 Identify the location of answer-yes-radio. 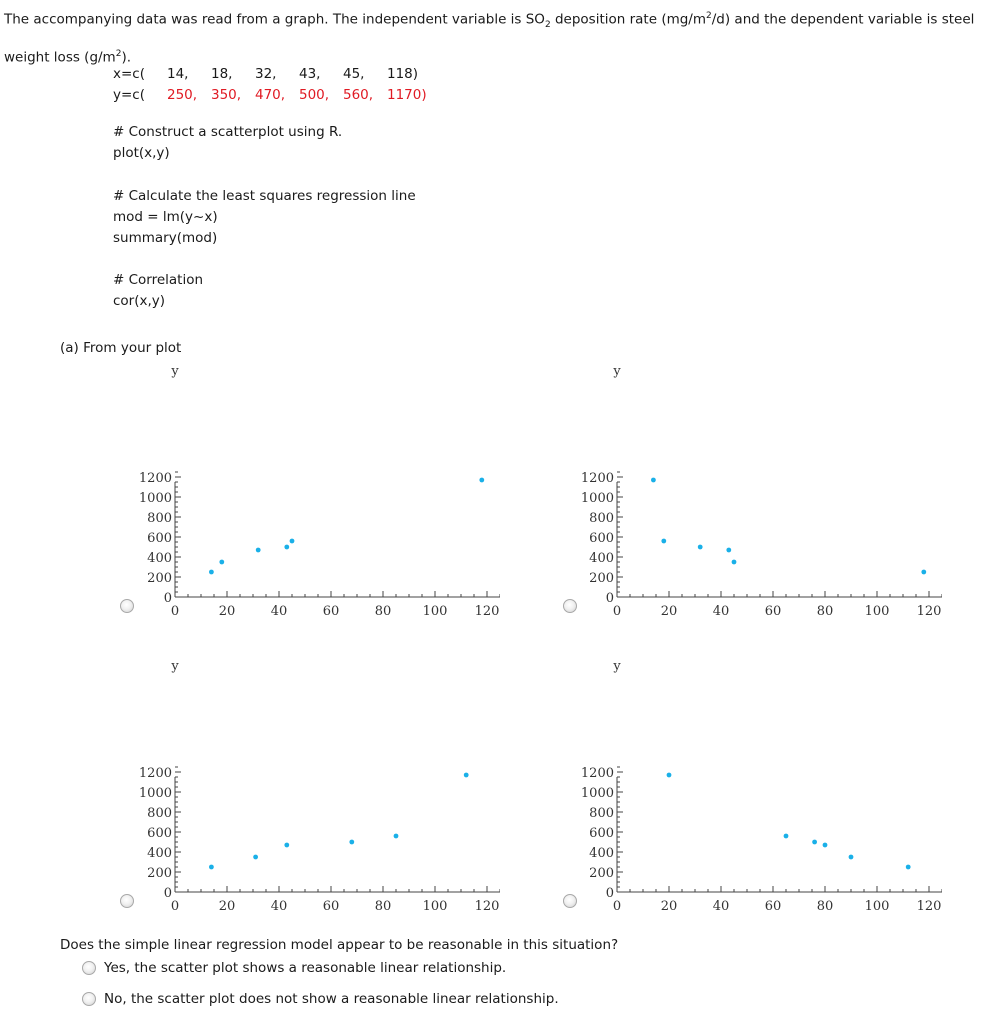
(89, 968).